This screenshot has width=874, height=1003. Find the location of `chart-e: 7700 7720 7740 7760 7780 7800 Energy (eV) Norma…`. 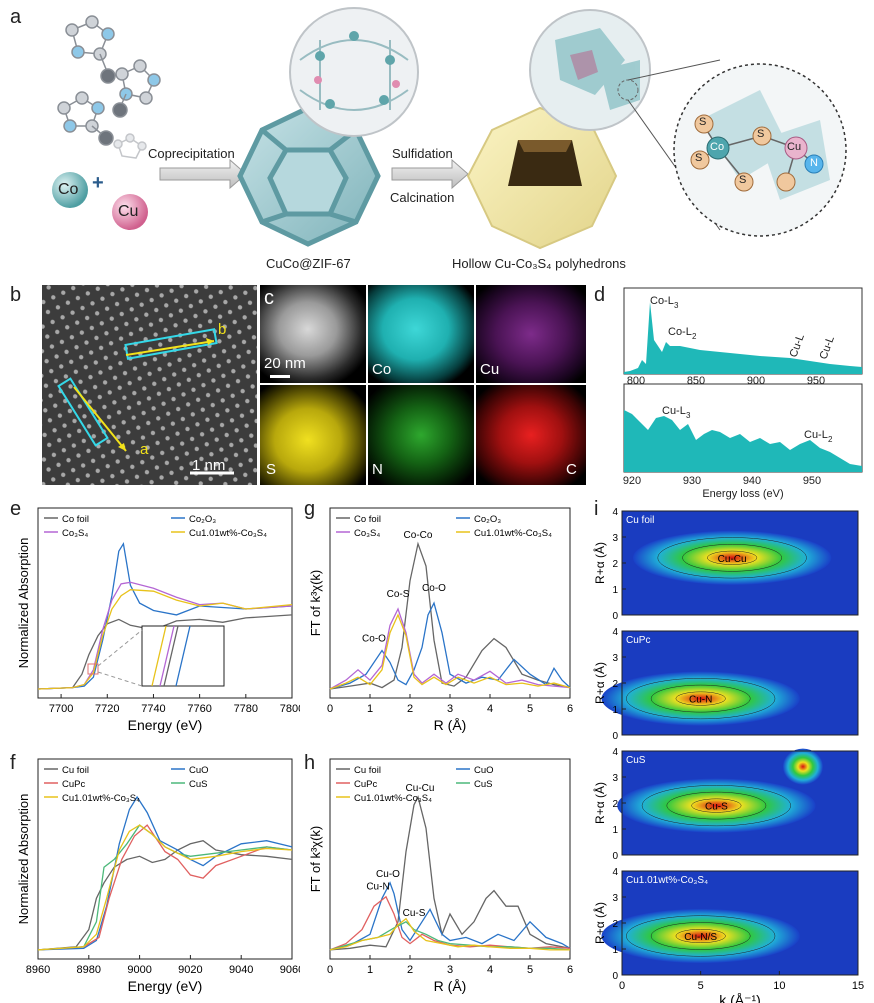

chart-e: 7700 7720 7740 7760 7780 7800 Energy (eV) Norma… is located at coordinates (158, 620).